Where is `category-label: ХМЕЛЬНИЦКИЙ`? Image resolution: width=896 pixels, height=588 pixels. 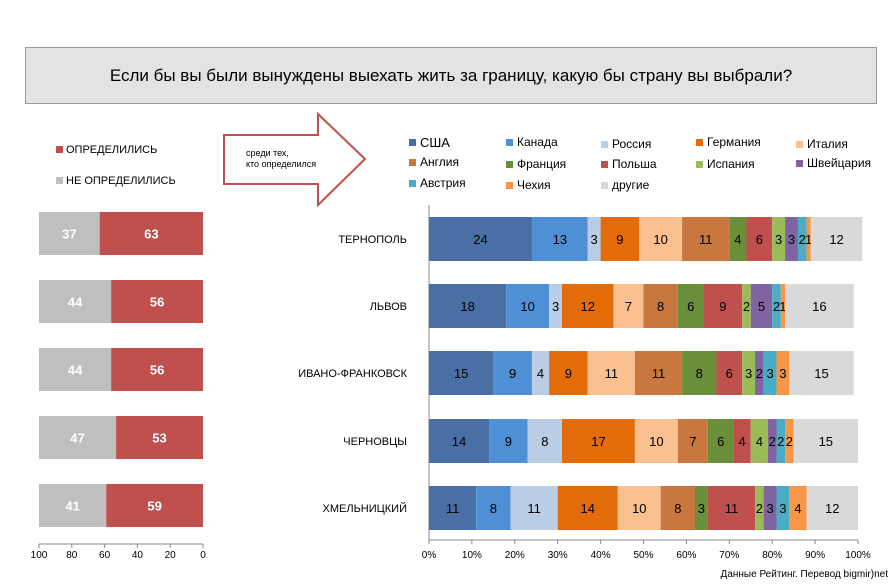 category-label: ХМЕЛЬНИЦКИЙ is located at coordinates (365, 508).